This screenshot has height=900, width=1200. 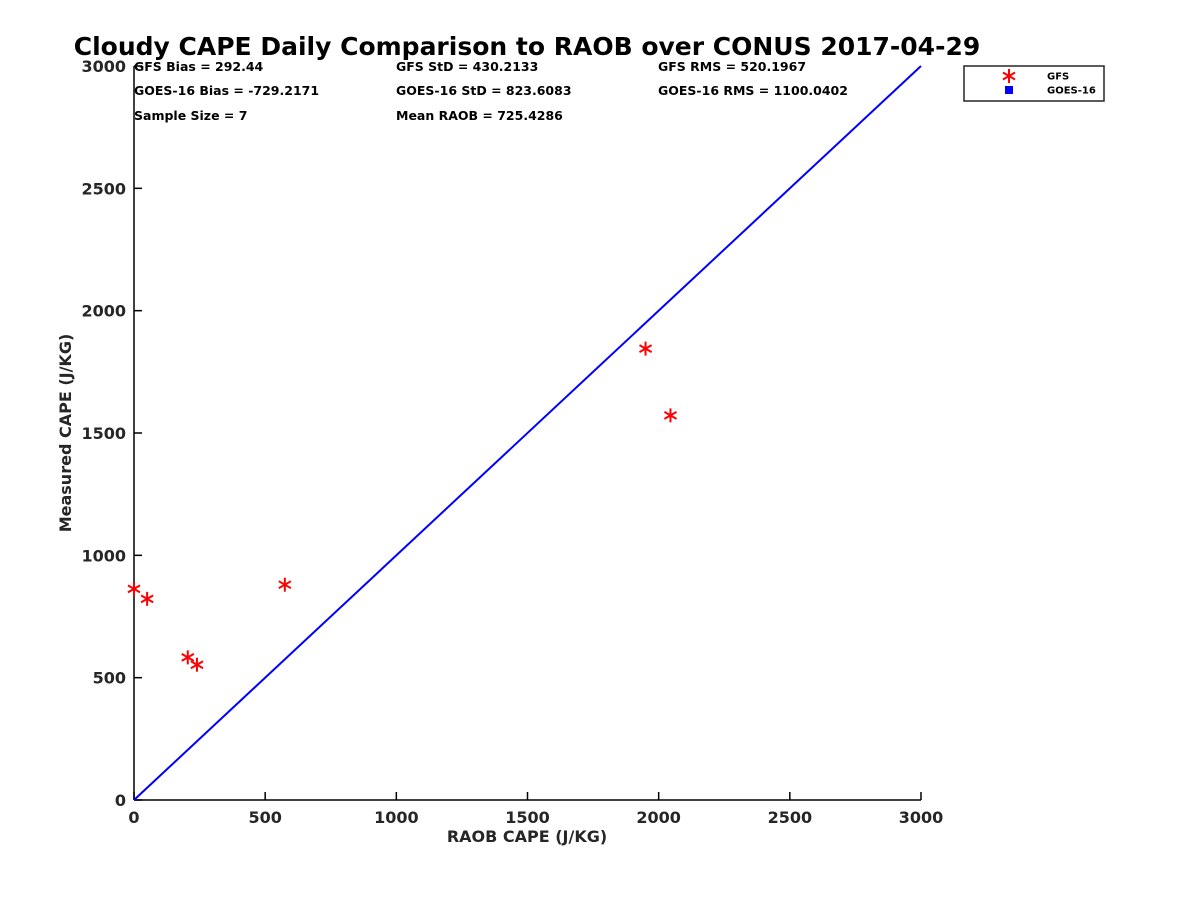 What do you see at coordinates (133, 817) in the screenshot?
I see `x-tick-label: 0` at bounding box center [133, 817].